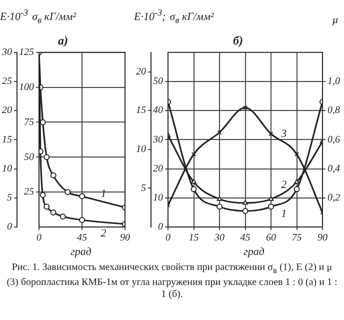 Image resolution: width=344 pixels, height=320 pixels. What do you see at coordinates (141, 72) in the screenshot?
I see `y3-tick-label: 20` at bounding box center [141, 72].